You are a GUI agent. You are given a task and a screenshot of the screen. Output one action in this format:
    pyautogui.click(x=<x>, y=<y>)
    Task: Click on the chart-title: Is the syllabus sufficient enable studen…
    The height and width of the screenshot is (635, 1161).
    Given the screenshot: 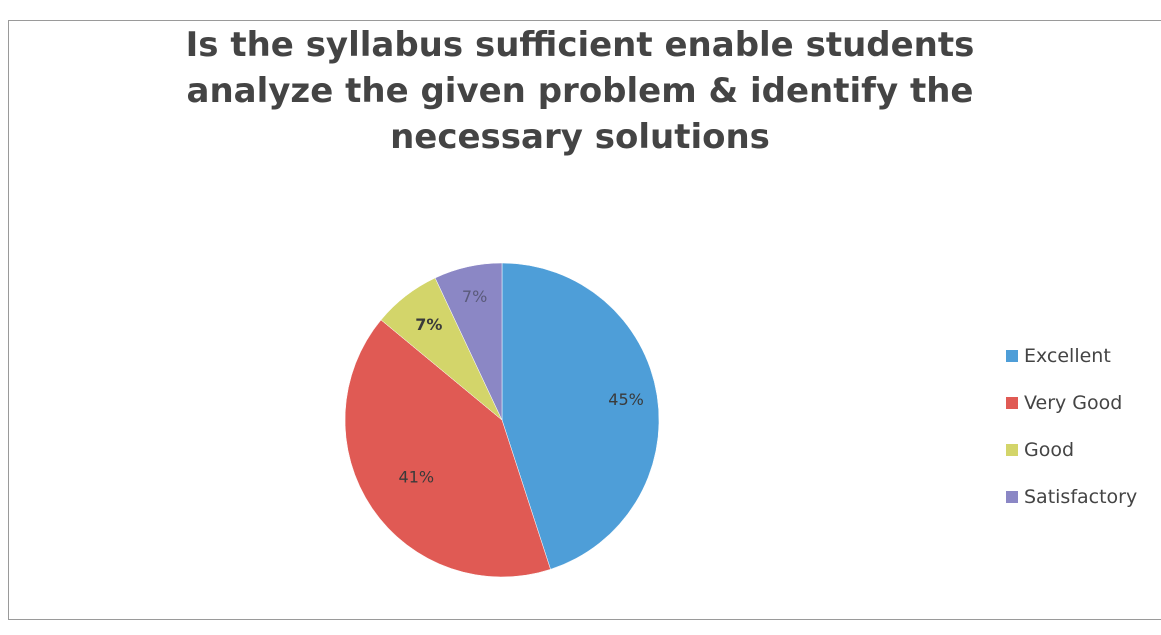 What is the action you would take?
    pyautogui.click(x=580, y=91)
    